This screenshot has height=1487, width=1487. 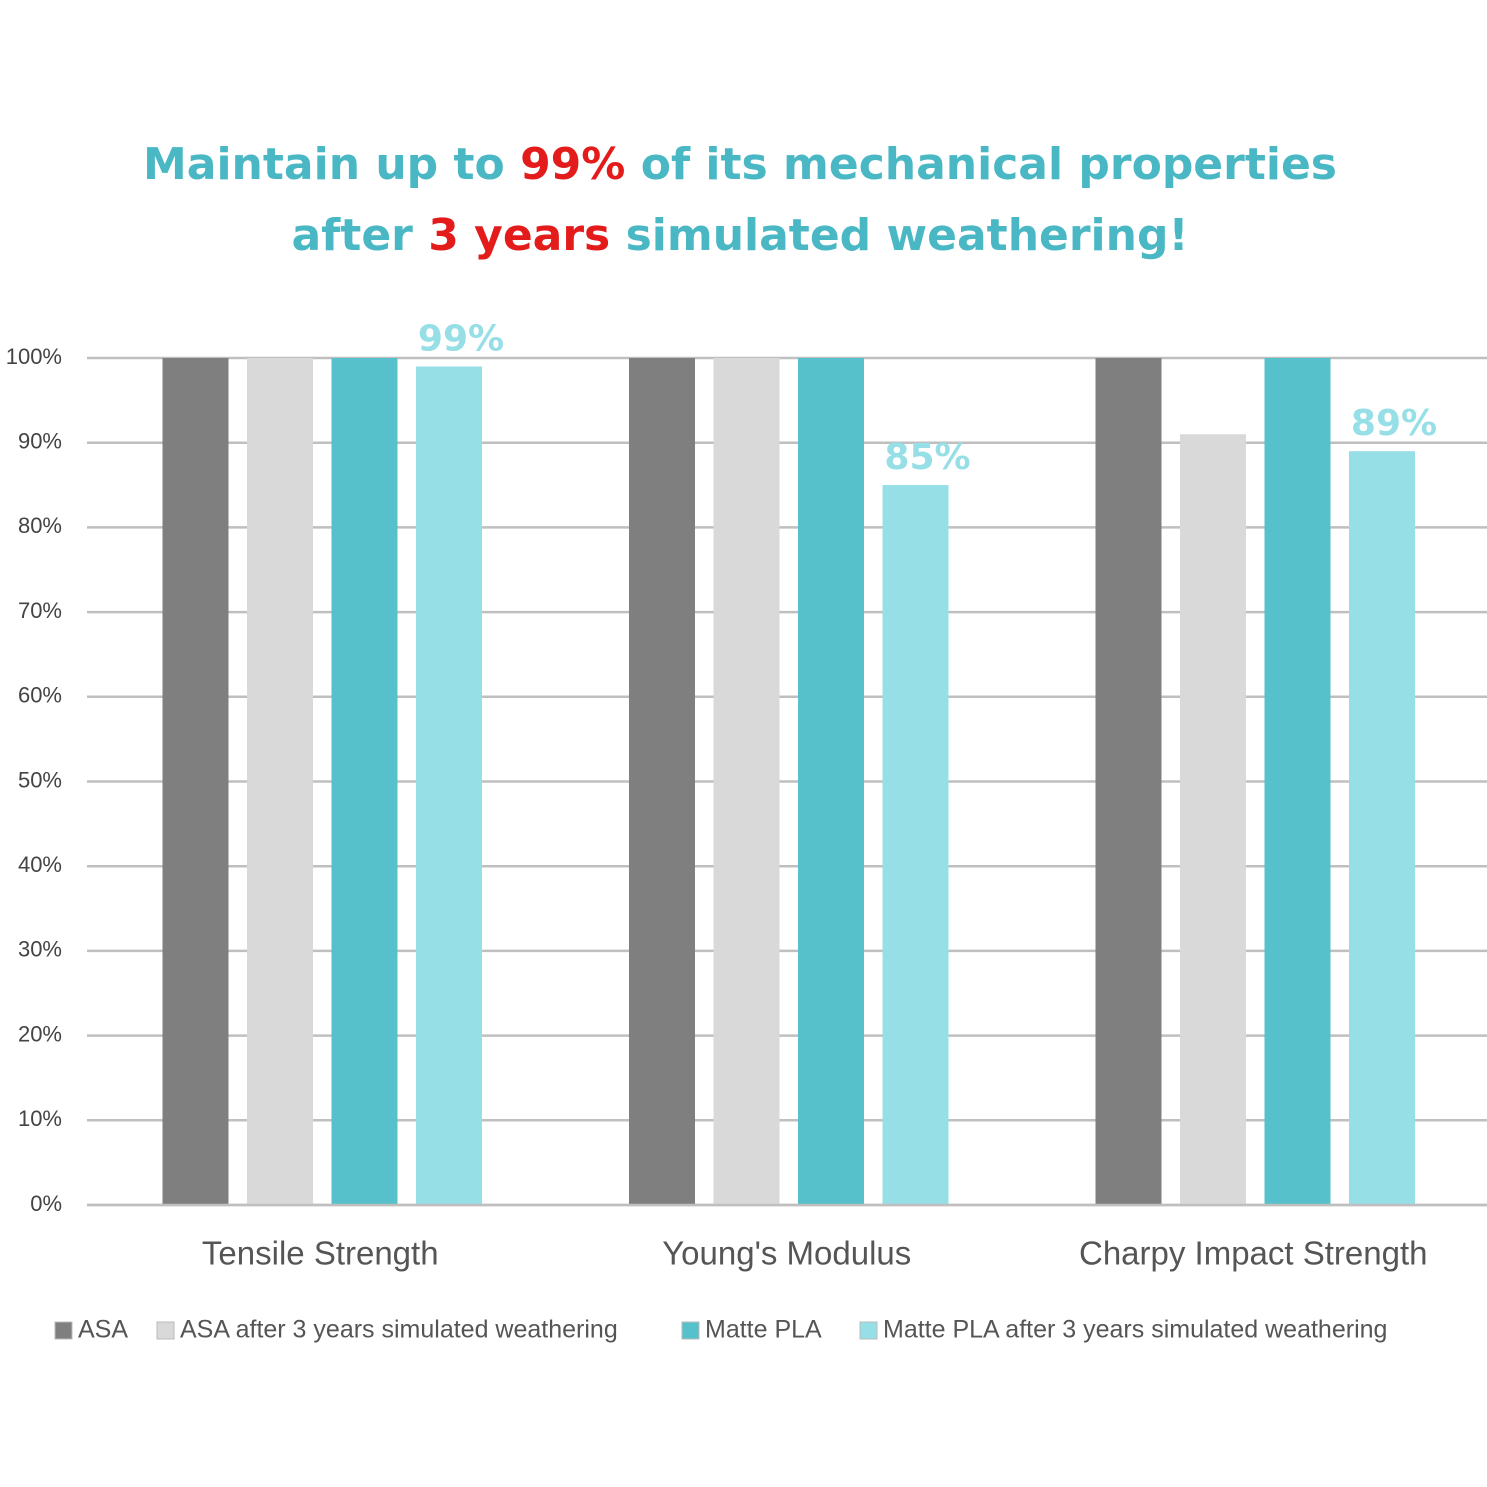 What do you see at coordinates (40, 610) in the screenshot?
I see `y-tick-label: 70%` at bounding box center [40, 610].